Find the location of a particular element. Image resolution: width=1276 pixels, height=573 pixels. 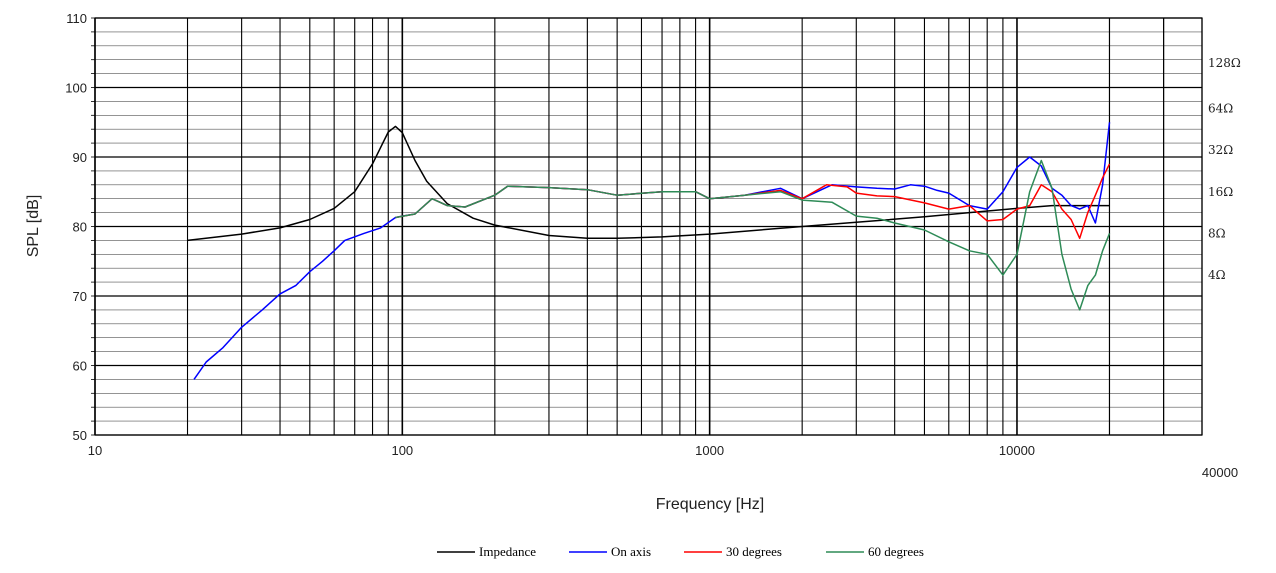

y-axis-title: SPL [dB] is located at coordinates (33, 226).